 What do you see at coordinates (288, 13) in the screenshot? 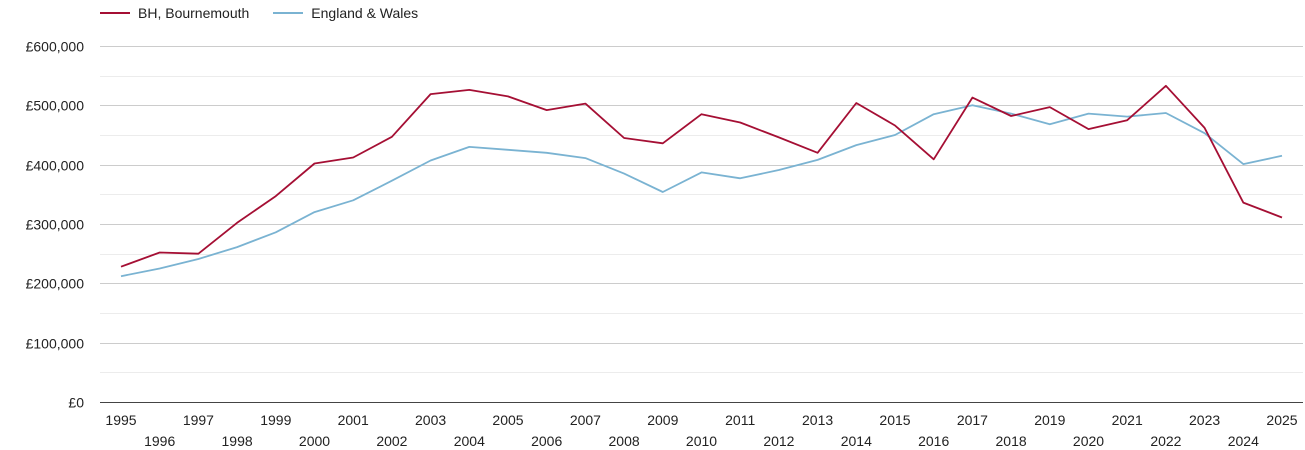
I see `legend-swatch-england-wales` at bounding box center [288, 13].